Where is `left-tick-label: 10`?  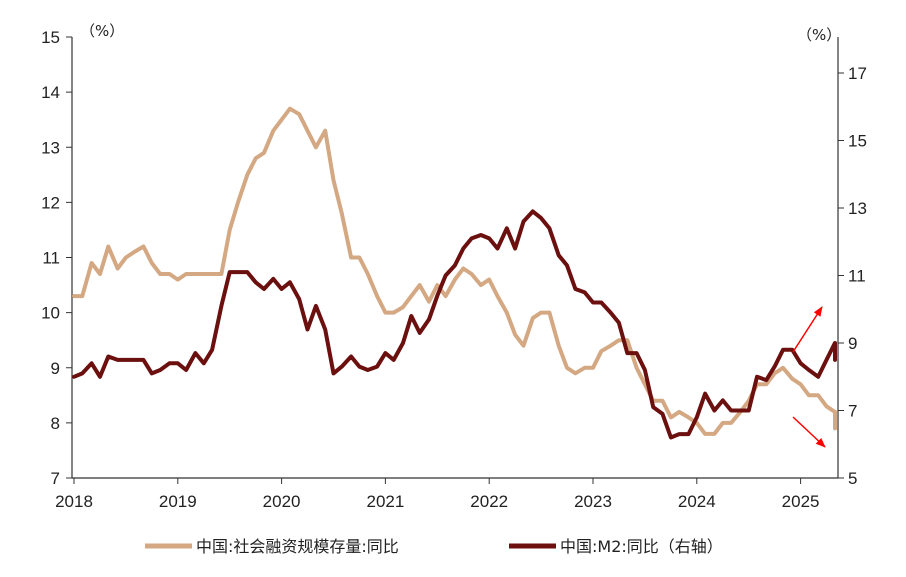
left-tick-label: 10 is located at coordinates (50, 313).